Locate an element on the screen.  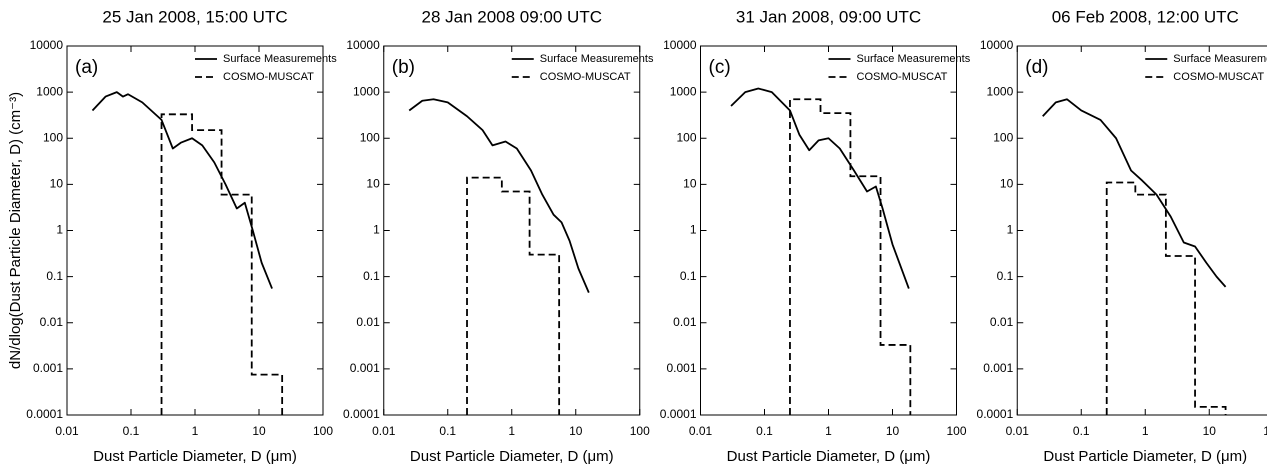
panel-label: (a) is located at coordinates (86, 67).